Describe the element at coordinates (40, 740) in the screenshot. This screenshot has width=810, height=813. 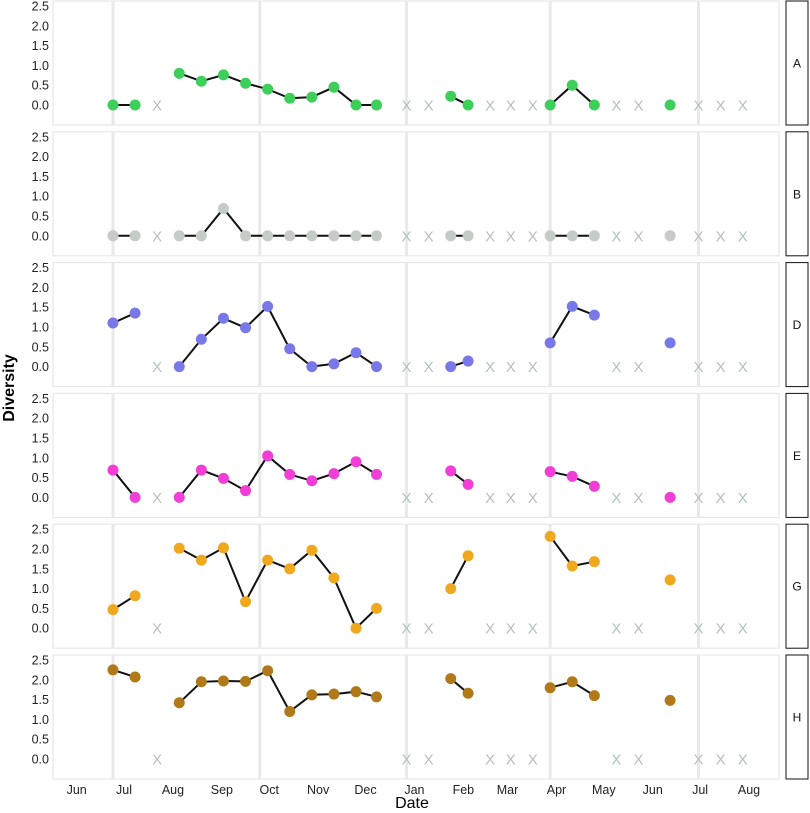
I see `y-tick-label: 0.5` at that location.